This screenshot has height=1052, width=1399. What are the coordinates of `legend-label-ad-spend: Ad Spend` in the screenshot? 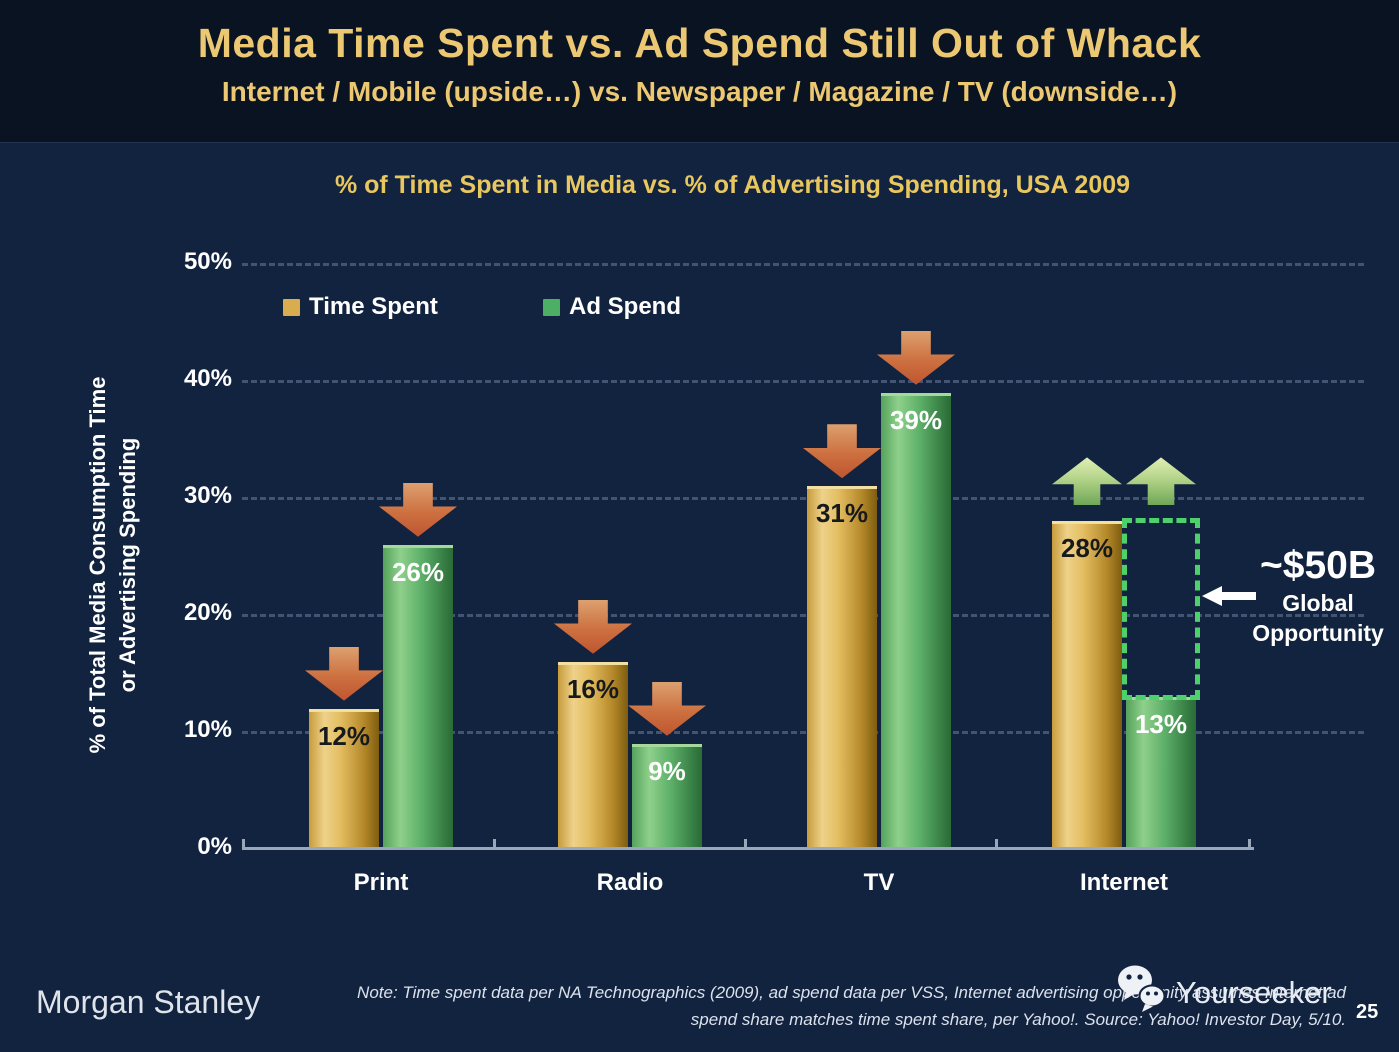 It's located at (625, 306).